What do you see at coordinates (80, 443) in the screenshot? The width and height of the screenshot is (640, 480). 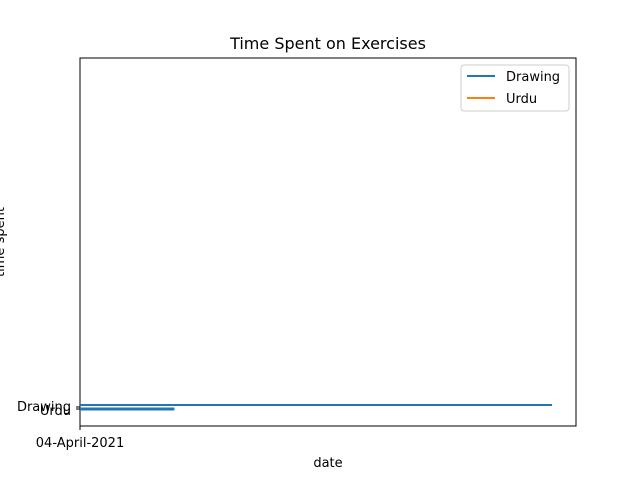 I see `x-tick-label: 04-April-2021` at bounding box center [80, 443].